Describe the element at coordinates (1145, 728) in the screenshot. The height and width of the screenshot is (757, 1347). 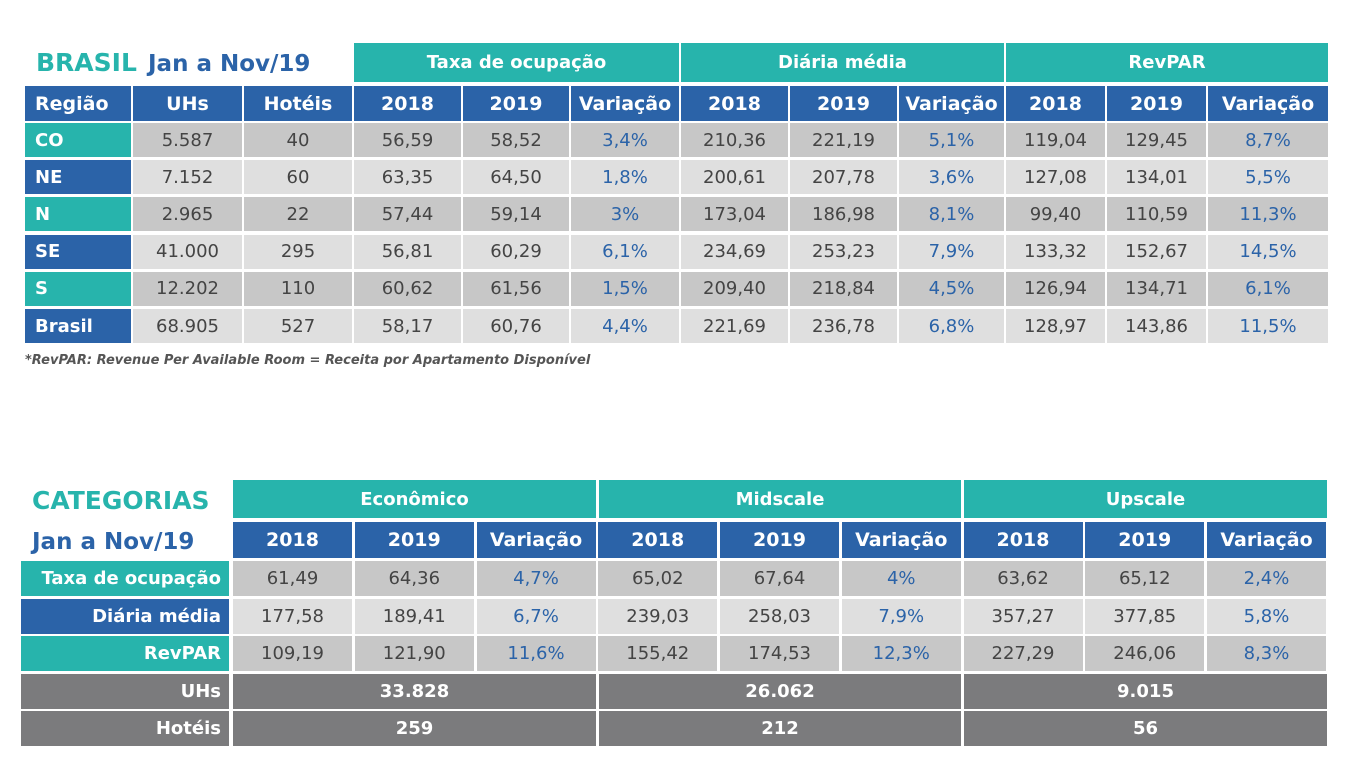
I see `total-cell: 56` at that location.